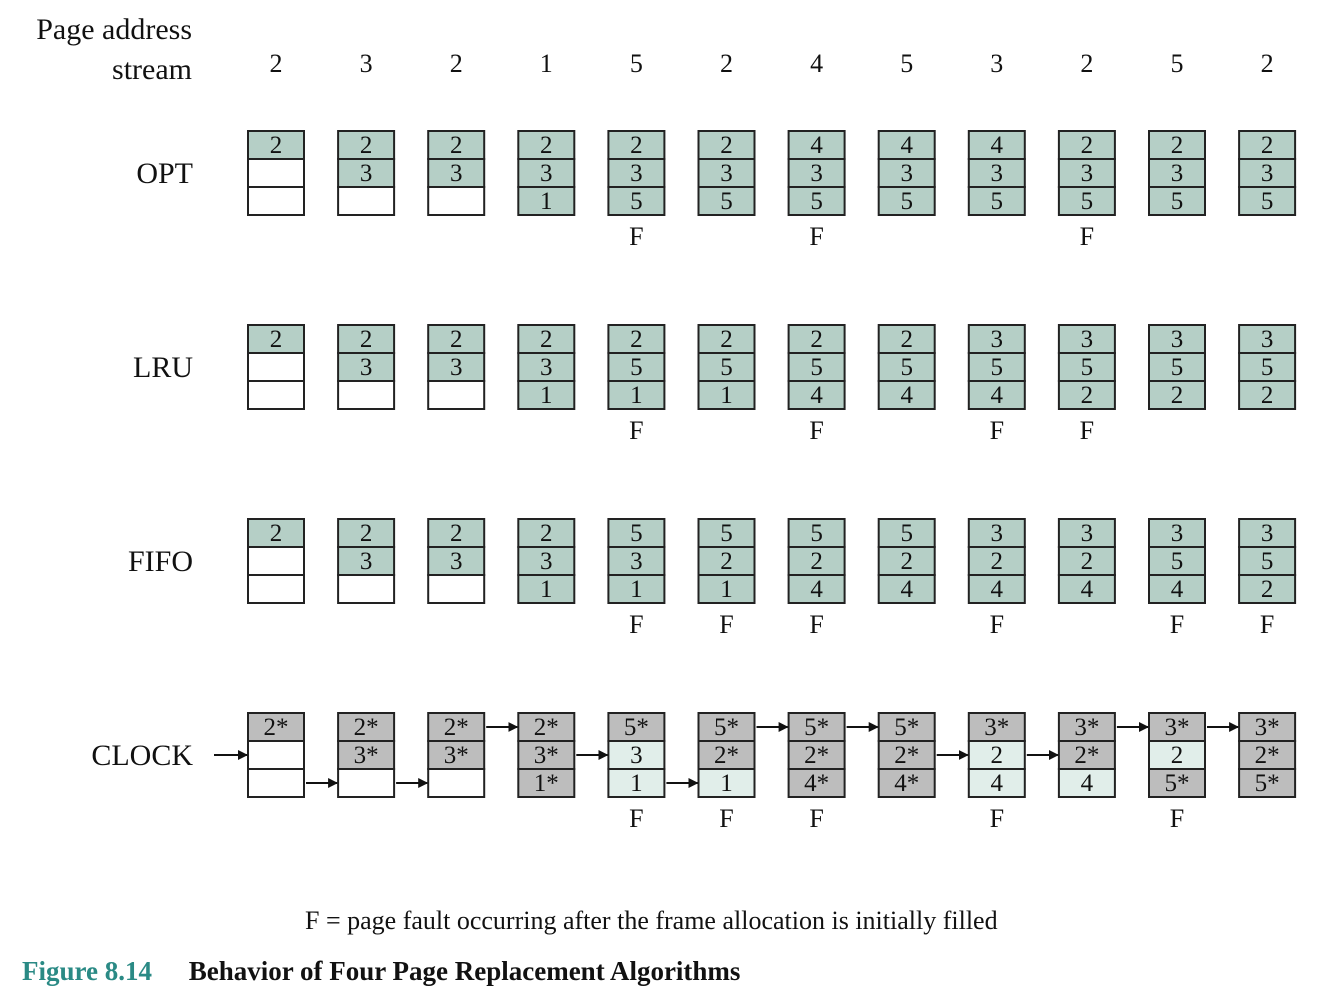 Image resolution: width=1326 pixels, height=1002 pixels. Describe the element at coordinates (1161, 772) in the screenshot. I see `frame-column: 3*25* F` at that location.